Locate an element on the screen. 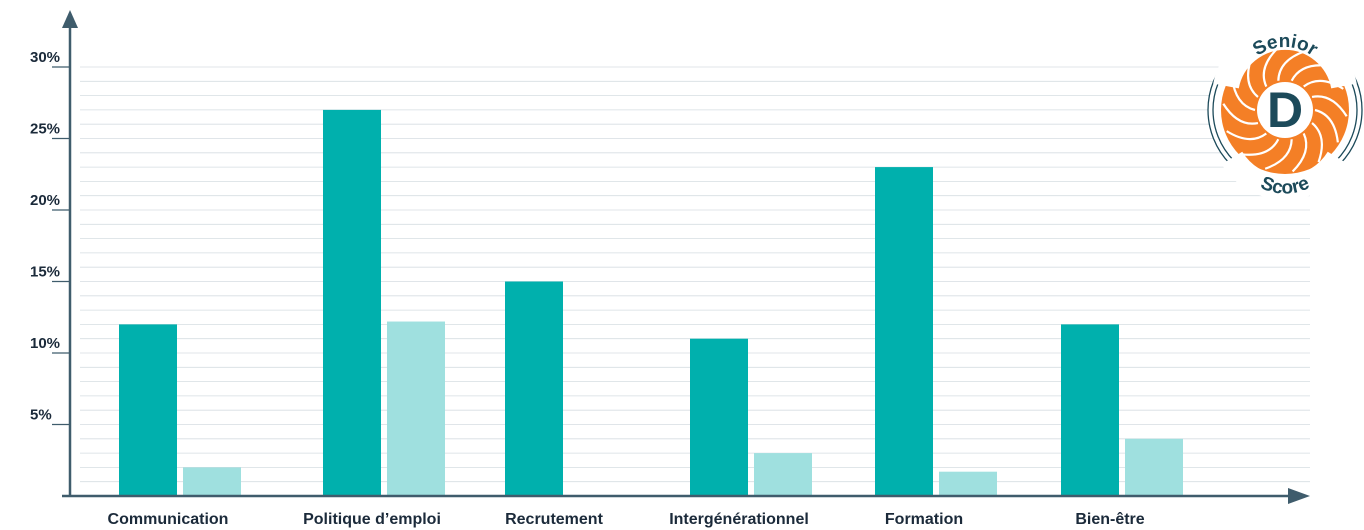 The height and width of the screenshot is (530, 1364). category-label: Bien-être is located at coordinates (1109, 519).